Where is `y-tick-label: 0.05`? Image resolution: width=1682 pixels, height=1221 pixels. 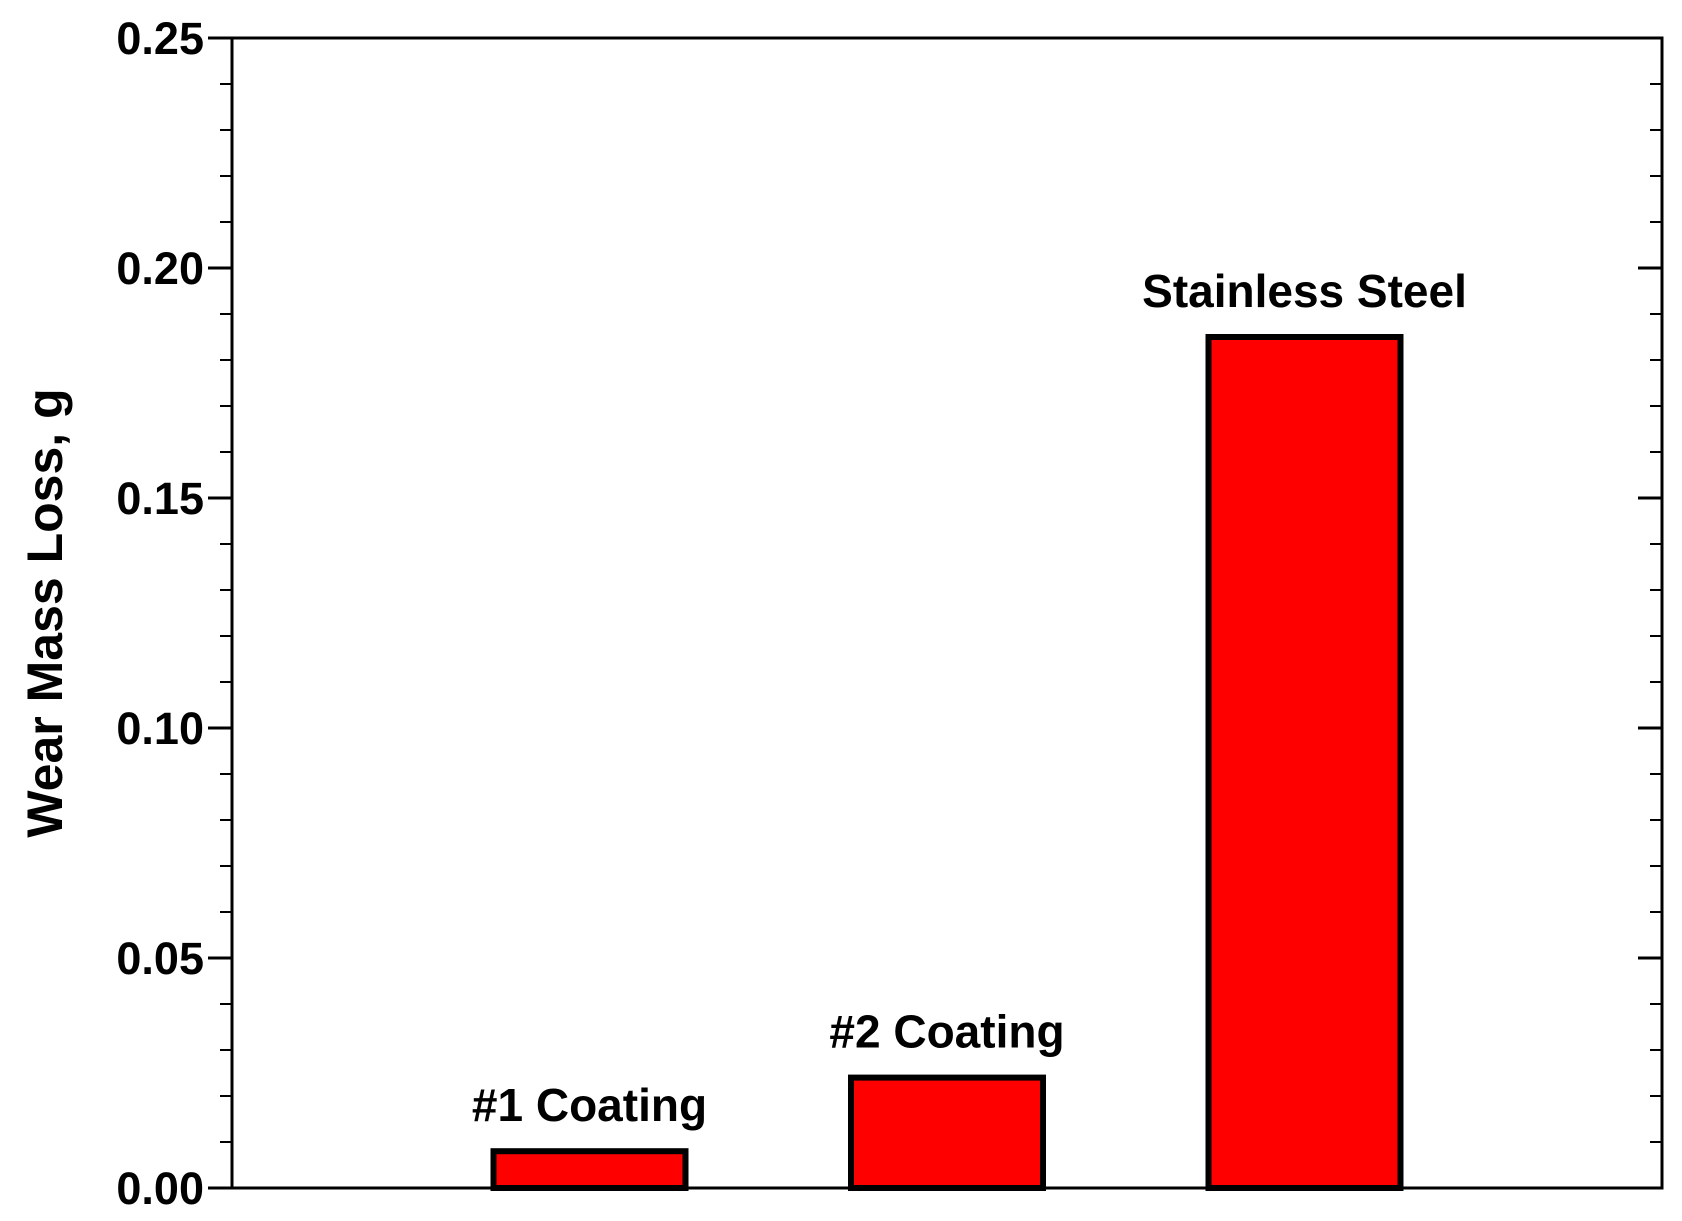
y-tick-label: 0.05 is located at coordinates (160, 958).